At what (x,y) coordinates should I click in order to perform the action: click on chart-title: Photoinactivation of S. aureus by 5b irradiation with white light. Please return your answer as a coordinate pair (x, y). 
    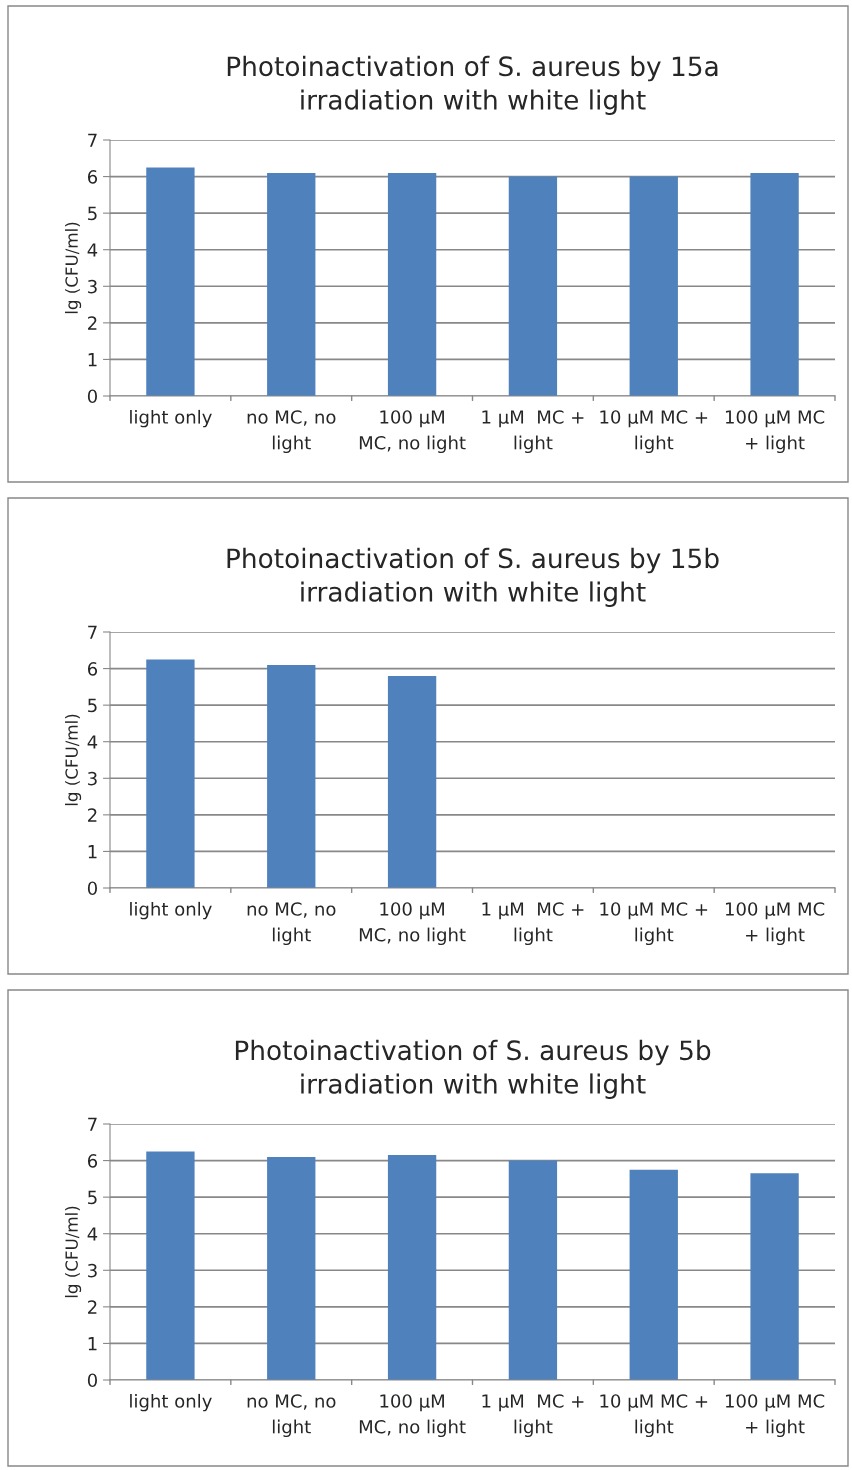
    Looking at the image, I should click on (473, 1069).